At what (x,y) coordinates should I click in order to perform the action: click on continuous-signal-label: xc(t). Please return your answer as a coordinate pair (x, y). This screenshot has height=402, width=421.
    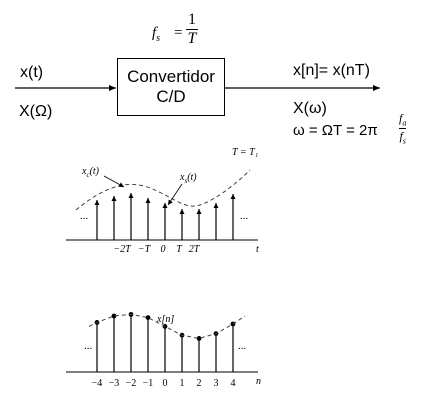
    Looking at the image, I should click on (91, 172).